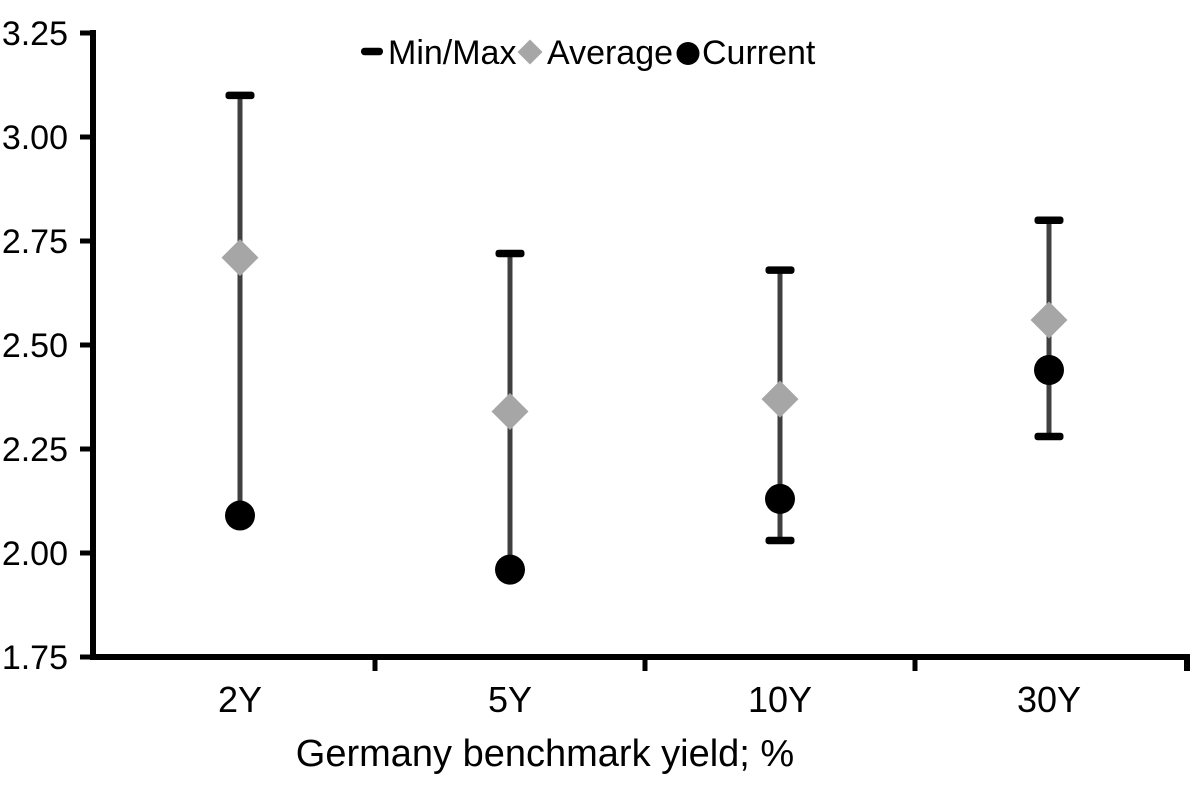 The height and width of the screenshot is (788, 1200). I want to click on legend-item-average: Average, so click(595, 53).